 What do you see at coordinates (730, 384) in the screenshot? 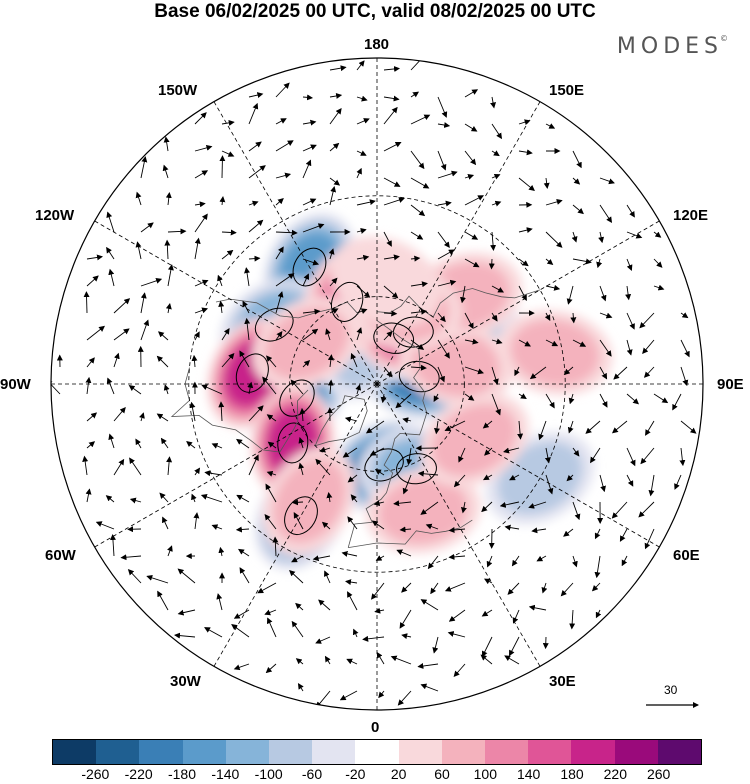
I see `lon-label-90e: 90E` at bounding box center [730, 384].